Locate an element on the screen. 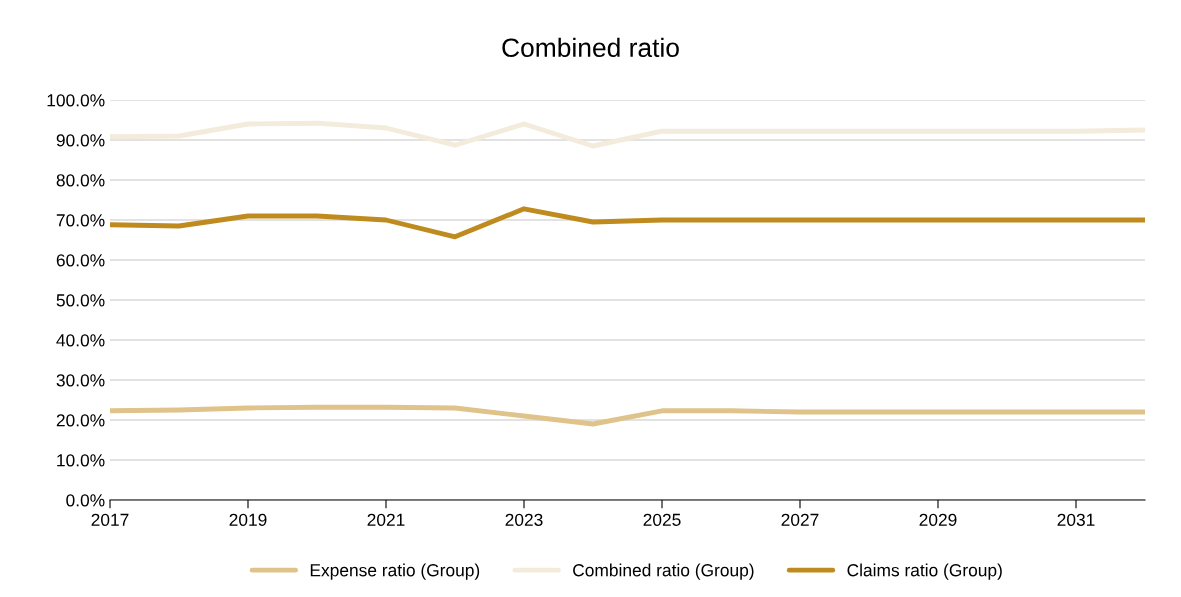 The height and width of the screenshot is (597, 1181). x-tick-label: 2021 is located at coordinates (386, 519).